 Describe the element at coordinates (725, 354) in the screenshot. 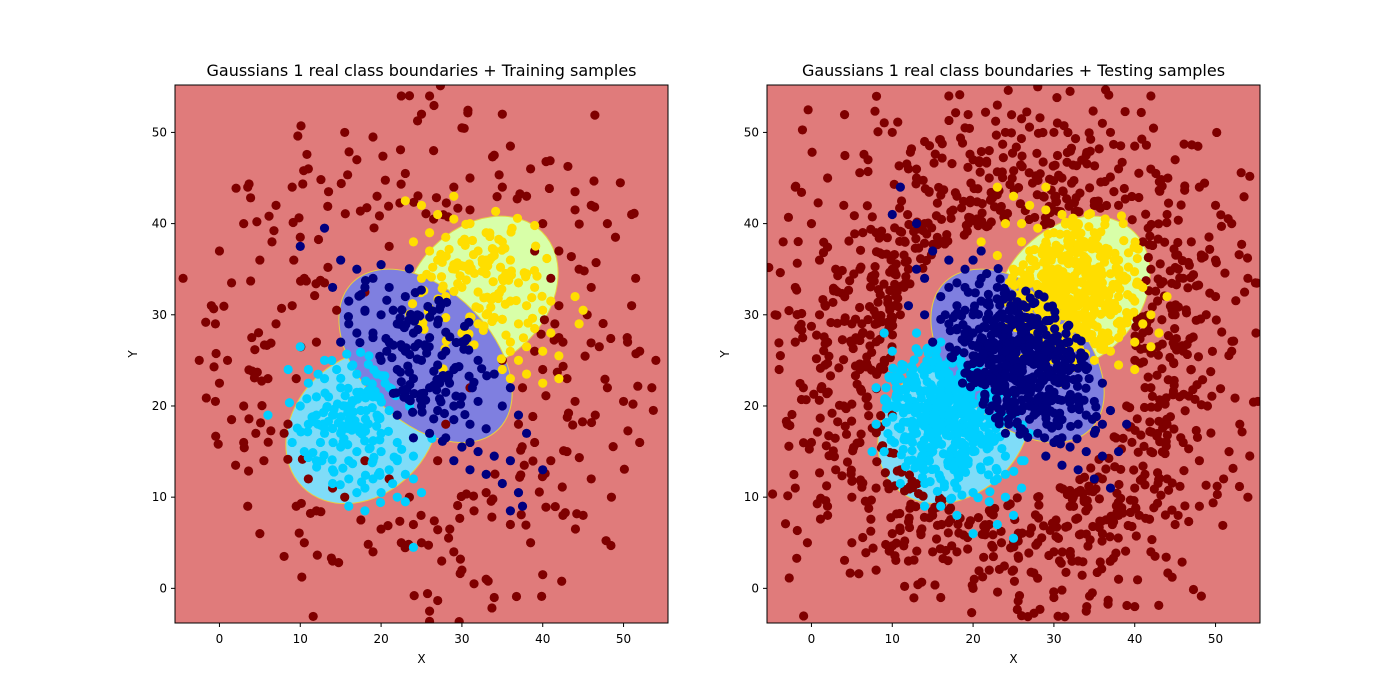

I see `y-axis-label: Y` at that location.